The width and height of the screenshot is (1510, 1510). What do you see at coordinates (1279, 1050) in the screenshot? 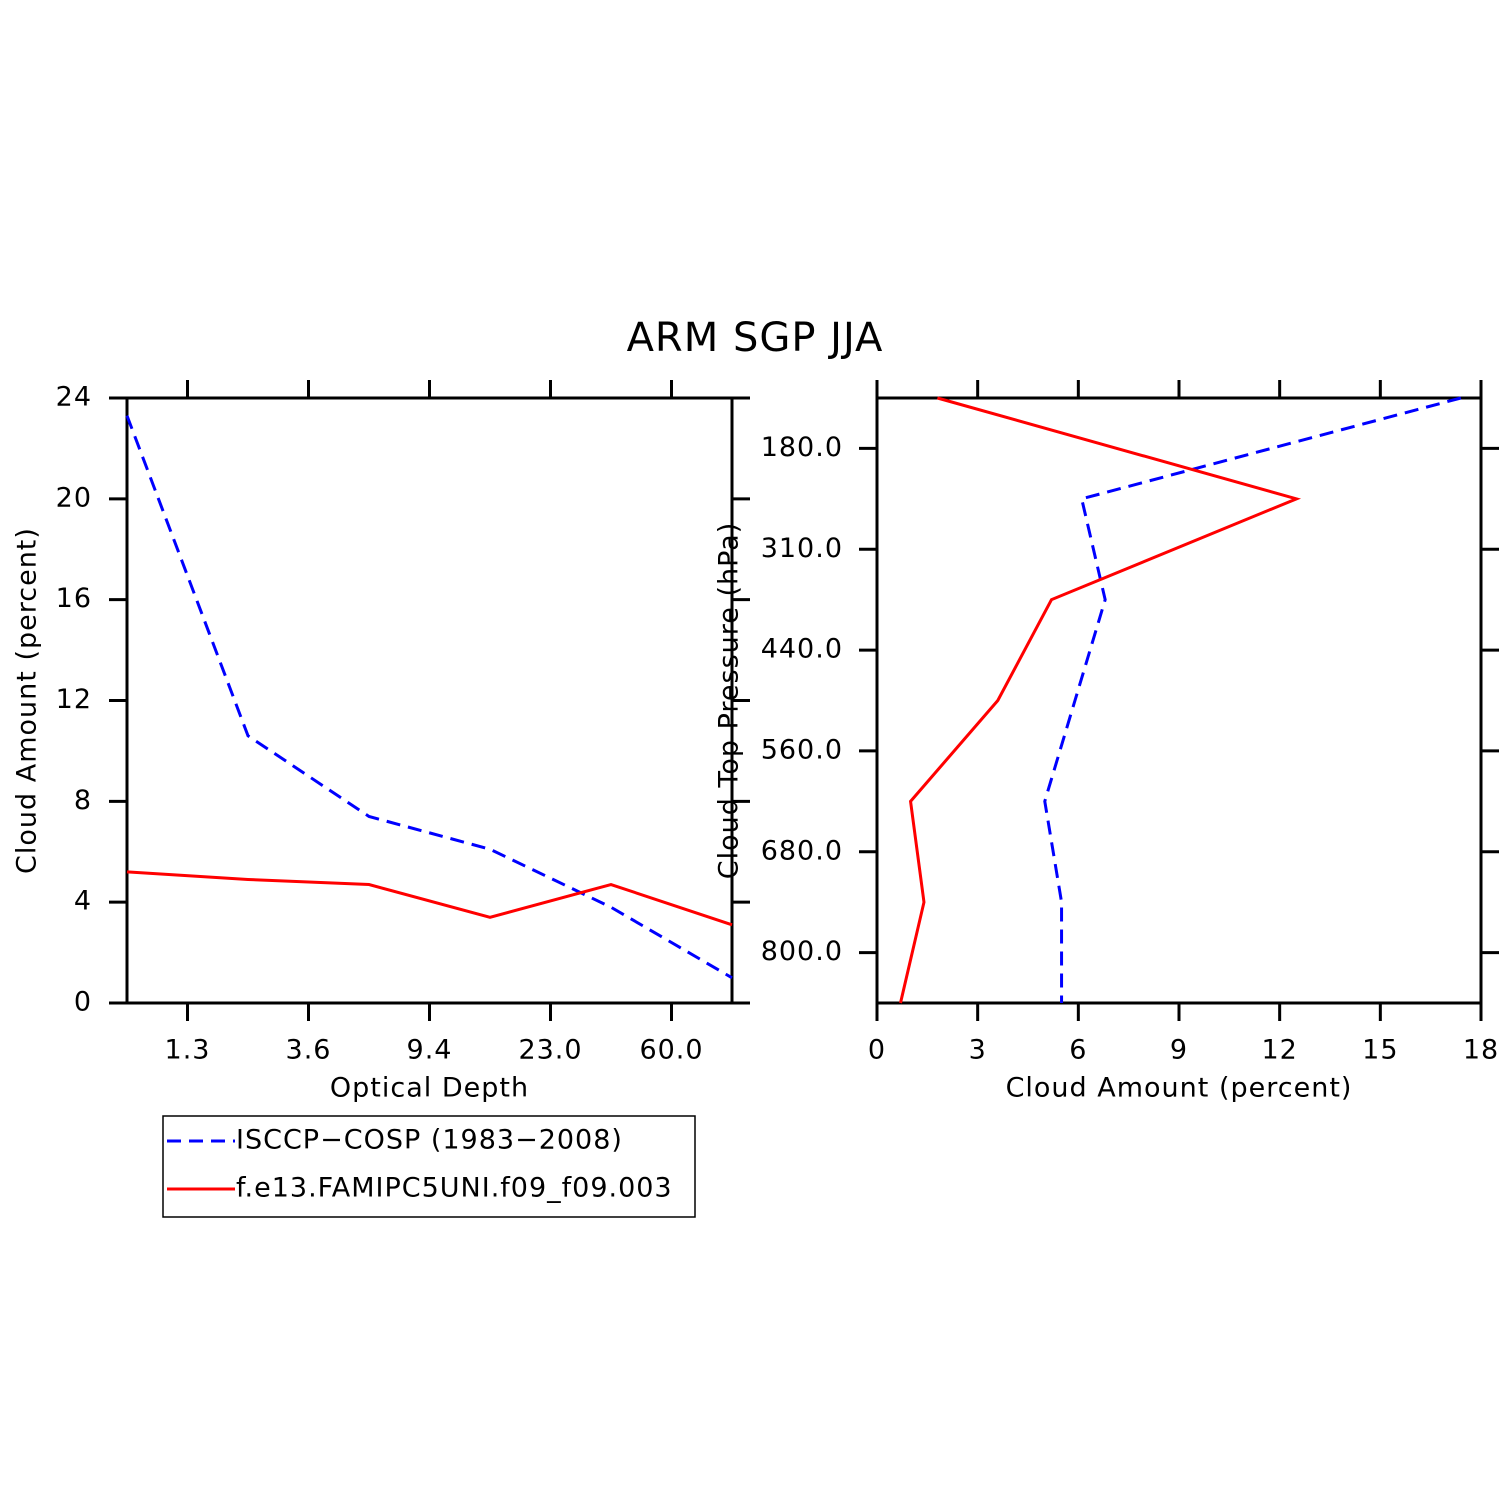
I see `x-tick-label: 12` at bounding box center [1279, 1050].